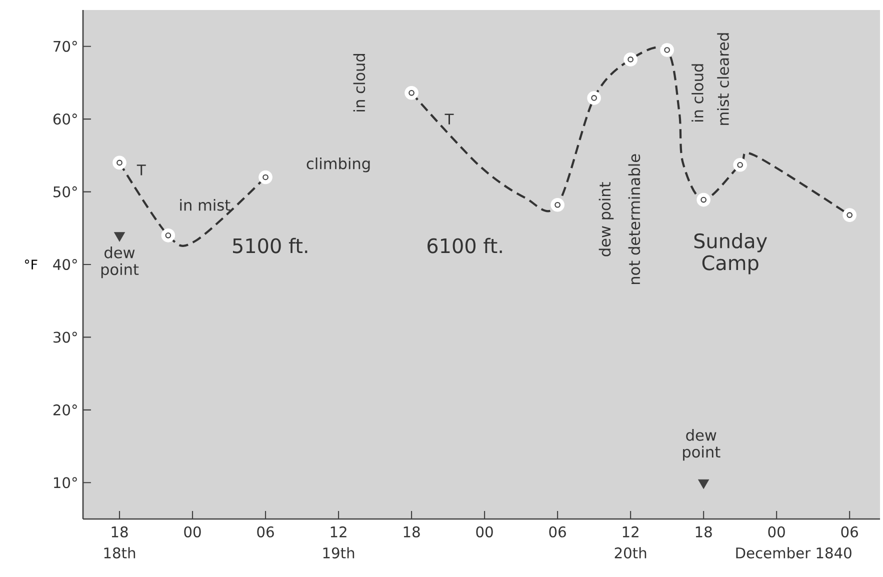 This screenshot has height=577, width=883. I want to click on text: 20th, so click(630, 552).